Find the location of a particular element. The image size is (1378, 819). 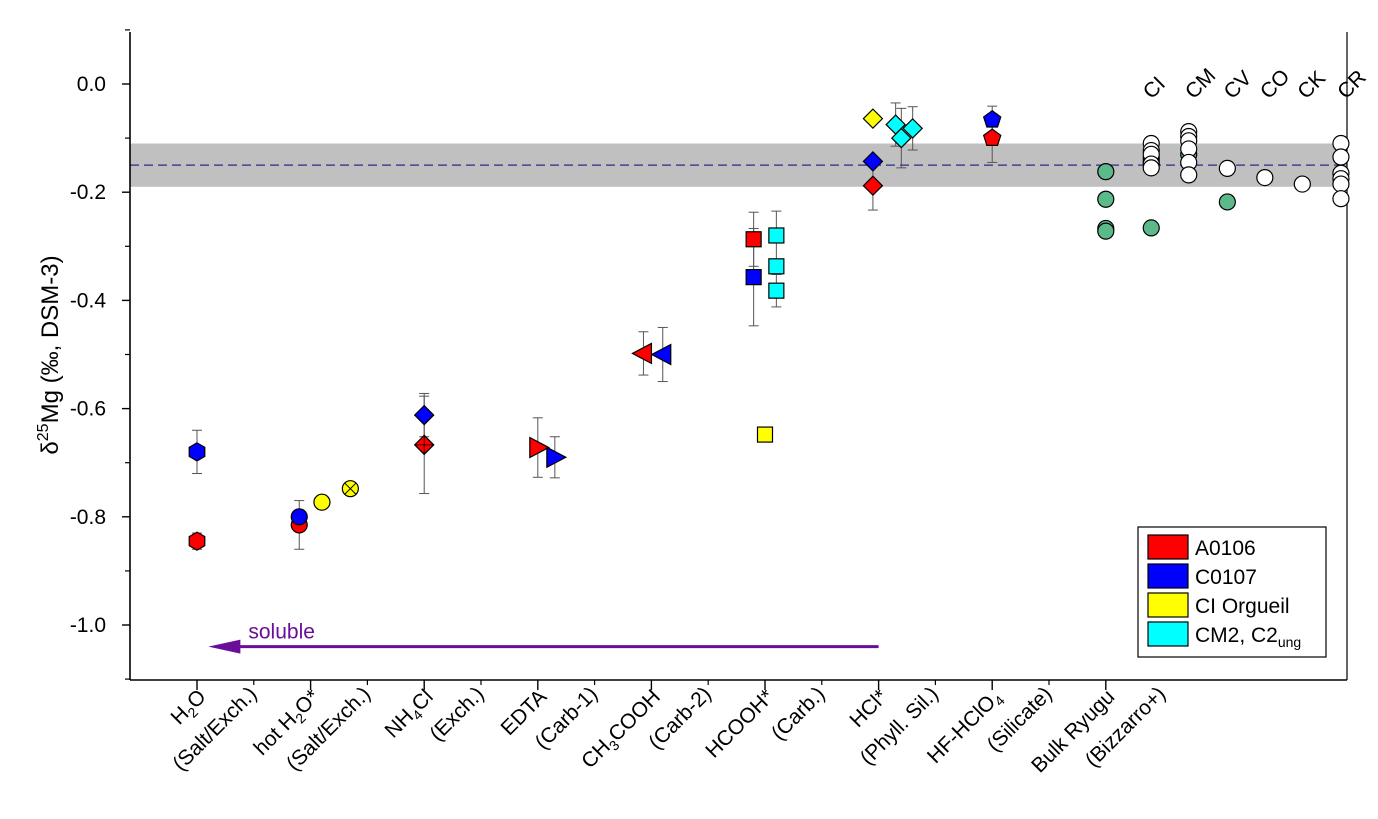

y-axis-label: δ25Mg (‰, DSM-3) is located at coordinates (49, 354).